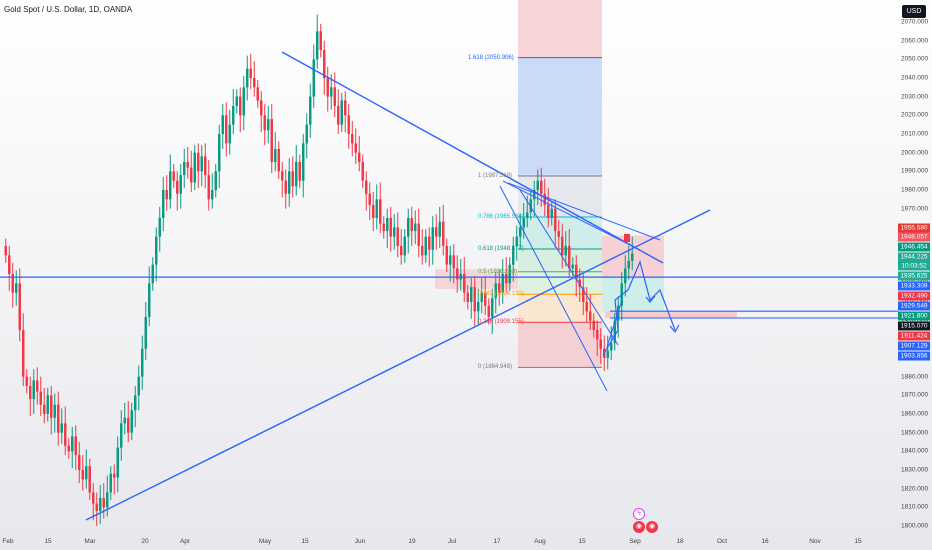  I want to click on price-tick: 2010.000, so click(915, 134).